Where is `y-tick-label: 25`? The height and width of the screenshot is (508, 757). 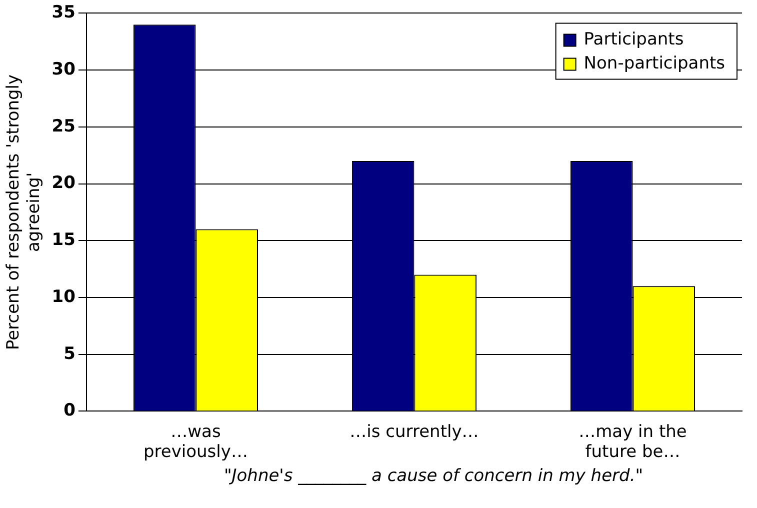 y-tick-label: 25 is located at coordinates (64, 126).